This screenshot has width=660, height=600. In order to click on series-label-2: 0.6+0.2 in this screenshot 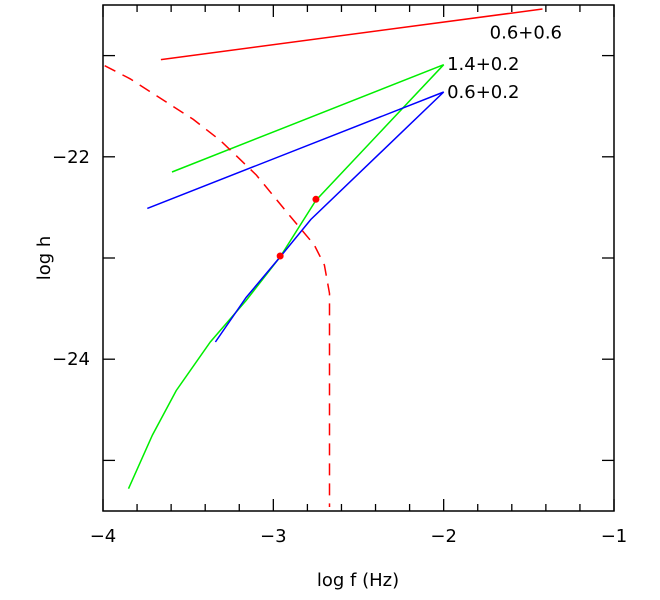, I will do `click(483, 92)`.